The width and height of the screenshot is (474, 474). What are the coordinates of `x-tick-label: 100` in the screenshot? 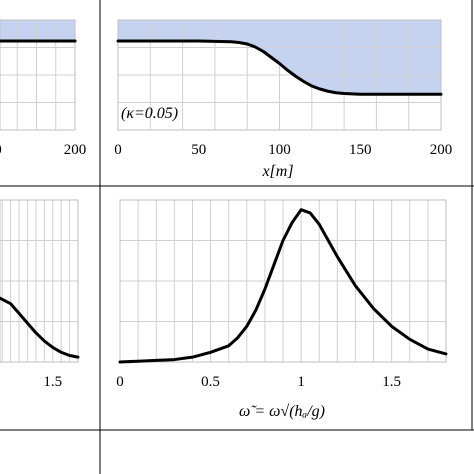 It's located at (279, 150).